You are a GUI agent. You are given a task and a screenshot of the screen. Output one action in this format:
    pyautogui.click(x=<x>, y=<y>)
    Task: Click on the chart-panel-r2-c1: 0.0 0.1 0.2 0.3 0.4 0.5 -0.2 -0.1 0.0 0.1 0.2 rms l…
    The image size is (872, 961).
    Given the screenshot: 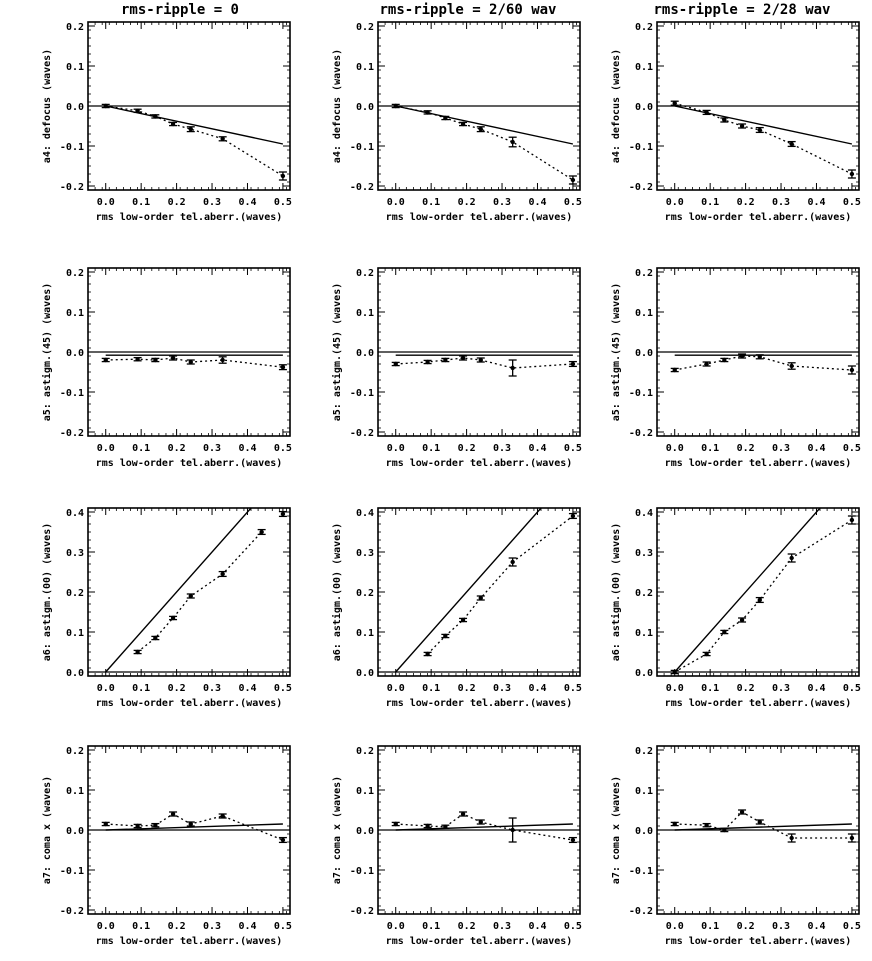 What is the action you would take?
    pyautogui.click(x=166, y=368)
    